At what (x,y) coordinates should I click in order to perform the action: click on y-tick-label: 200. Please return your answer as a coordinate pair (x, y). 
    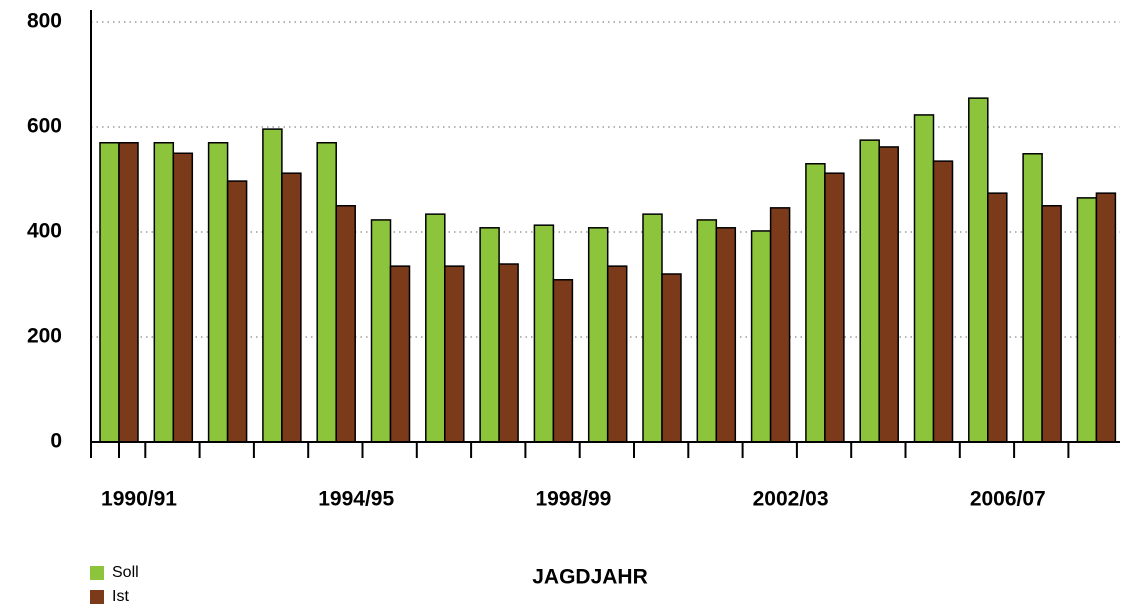
    Looking at the image, I should click on (44, 336).